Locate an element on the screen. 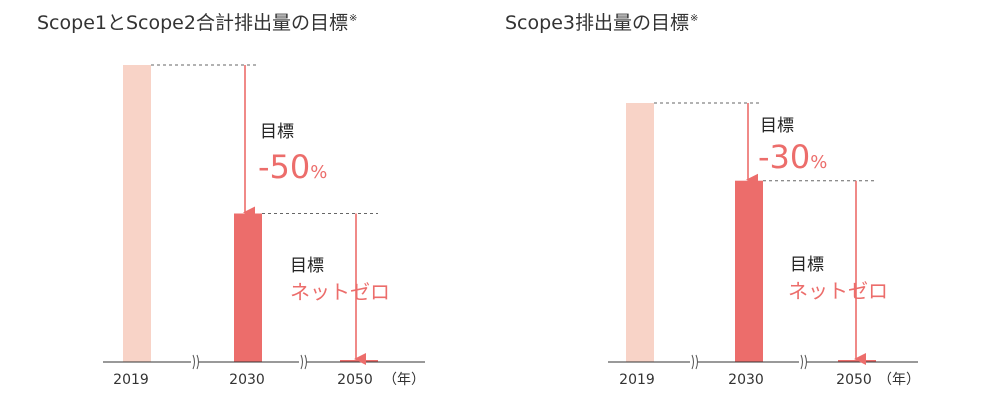 This screenshot has width=990, height=406. target-value: -50% is located at coordinates (292, 167).